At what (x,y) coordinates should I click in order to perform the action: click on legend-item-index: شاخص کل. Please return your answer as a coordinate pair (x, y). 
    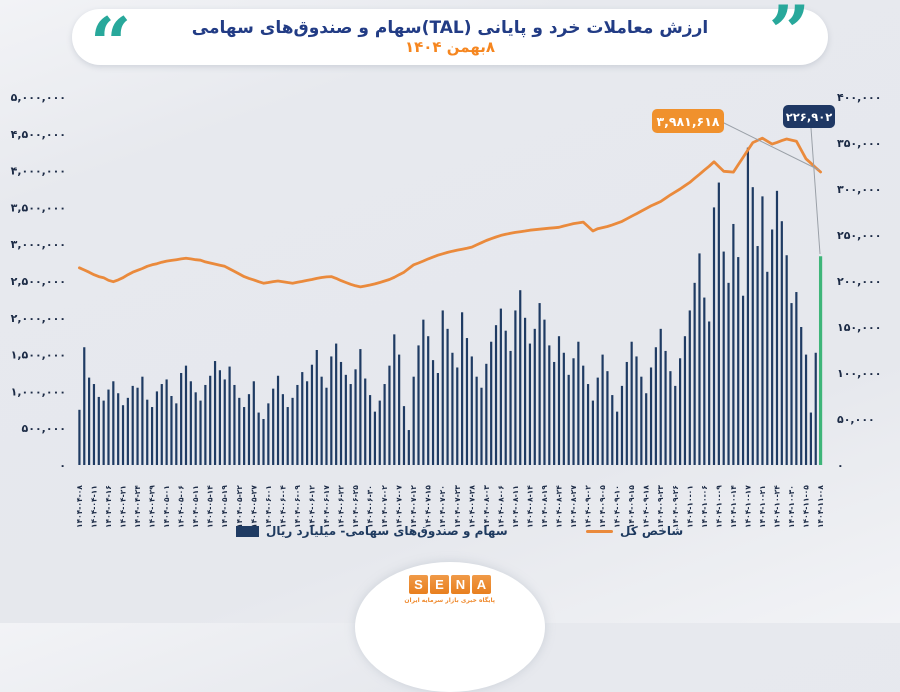
    Looking at the image, I should click on (634, 531).